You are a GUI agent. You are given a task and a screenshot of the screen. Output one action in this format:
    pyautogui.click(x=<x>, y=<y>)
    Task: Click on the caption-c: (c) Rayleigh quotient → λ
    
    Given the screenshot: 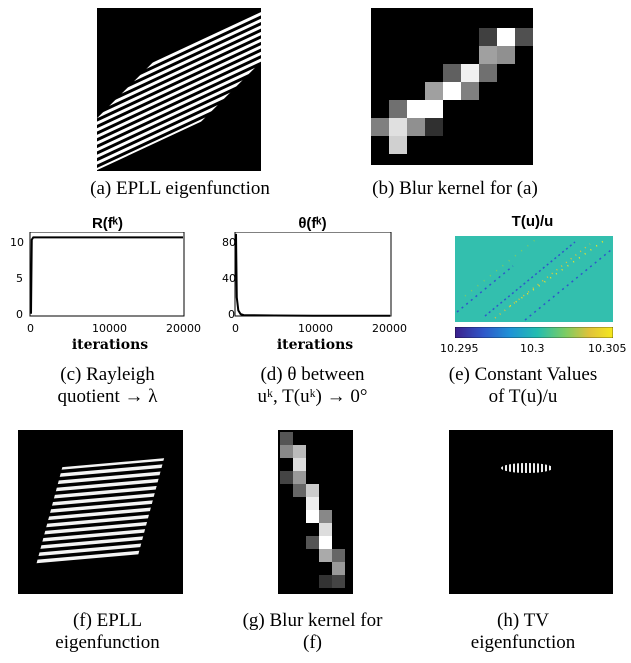 What is the action you would take?
    pyautogui.click(x=107, y=385)
    